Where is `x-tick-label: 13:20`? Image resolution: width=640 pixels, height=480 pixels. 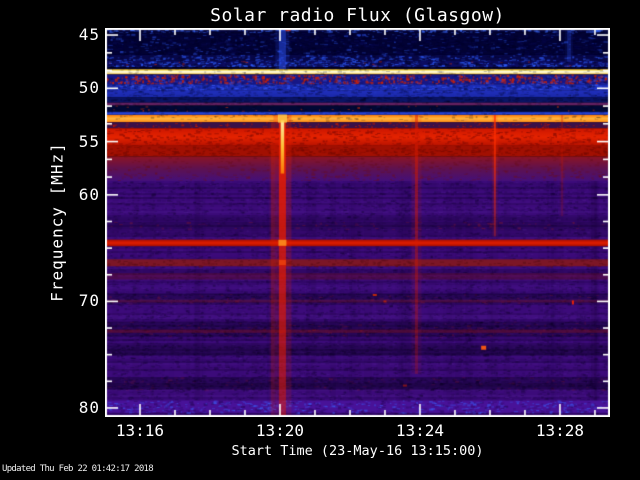 x-tick-label: 13:20 is located at coordinates (280, 430).